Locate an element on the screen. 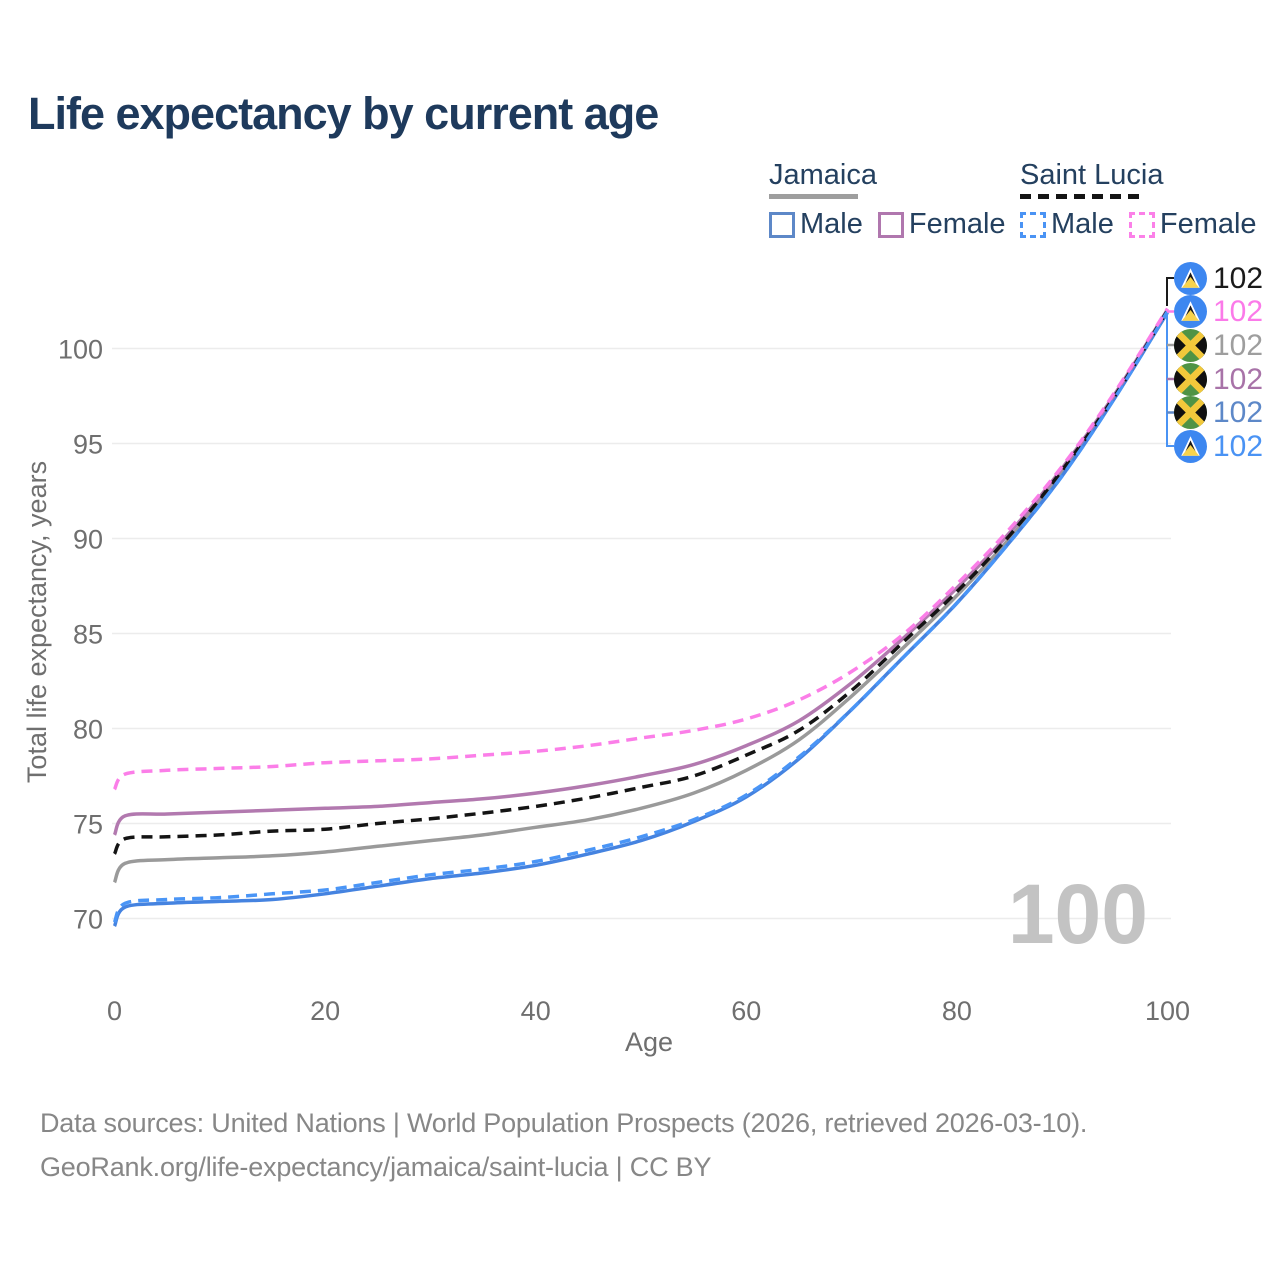 The image size is (1280, 1280). end-label-jamaica-total: 102 is located at coordinates (1218, 345).